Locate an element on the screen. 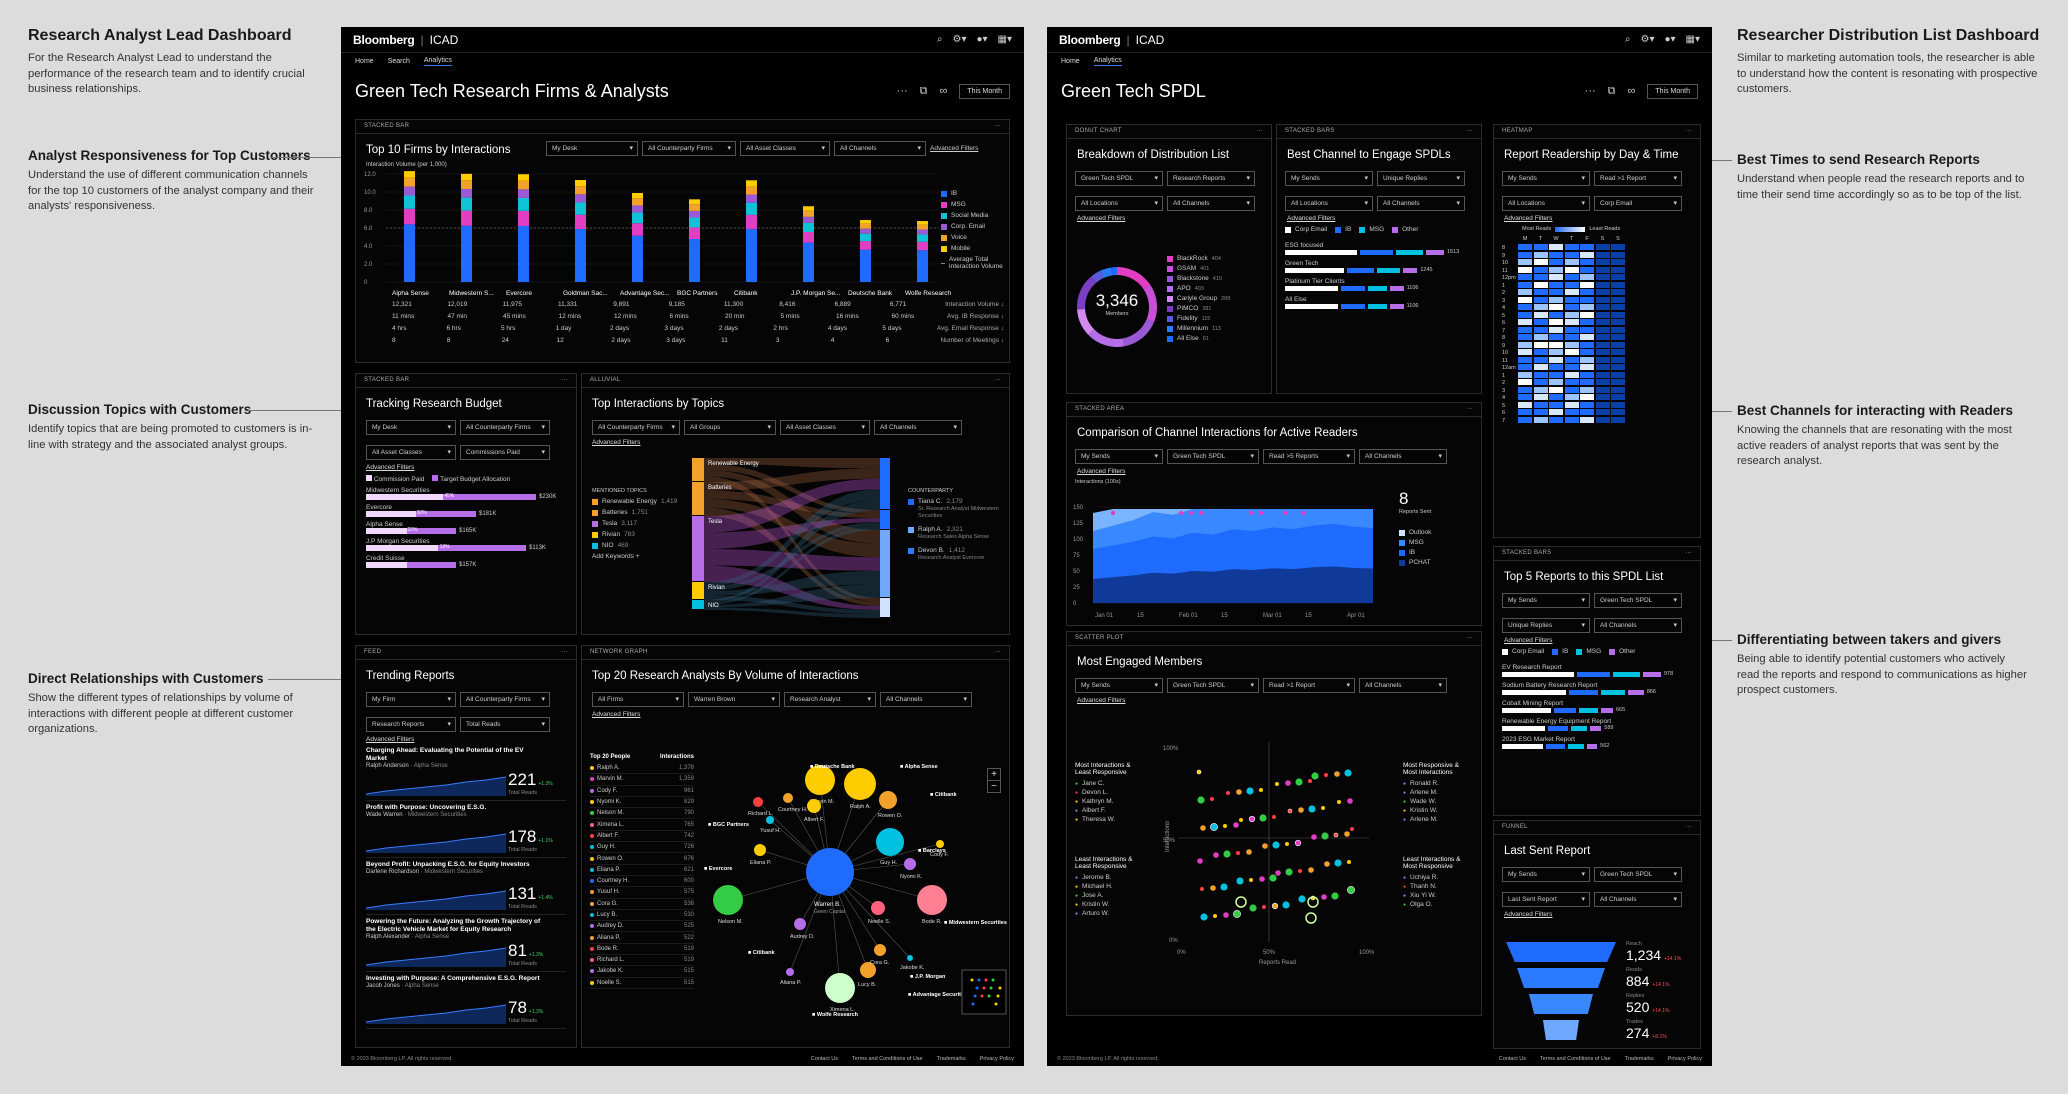  add-keywords-button: Add Keywords + is located at coordinates (616, 556).